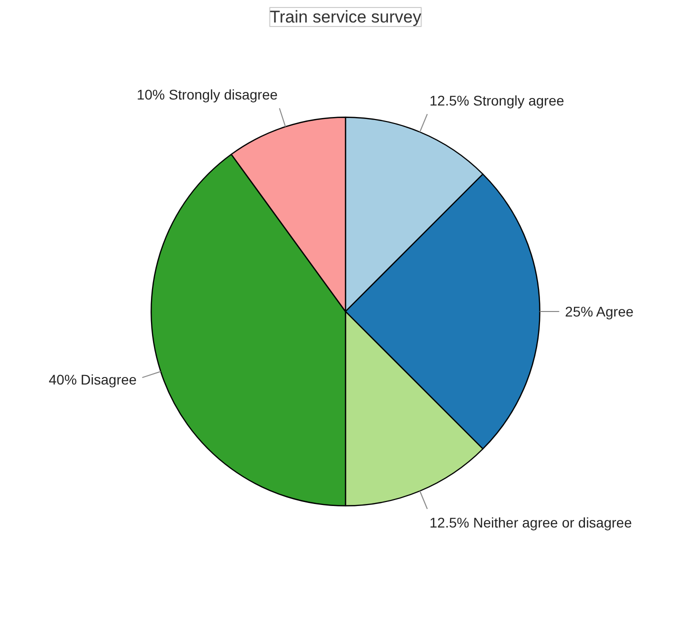 The image size is (699, 643). What do you see at coordinates (497, 100) in the screenshot?
I see `slice-label: 12.5% Strongly agree` at bounding box center [497, 100].